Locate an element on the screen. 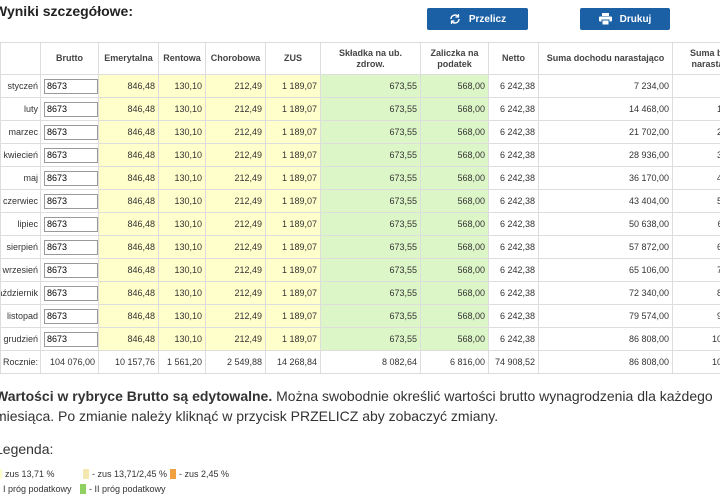 Image resolution: width=720 pixels, height=500 pixels. month-cell: lipiec is located at coordinates (20, 224).